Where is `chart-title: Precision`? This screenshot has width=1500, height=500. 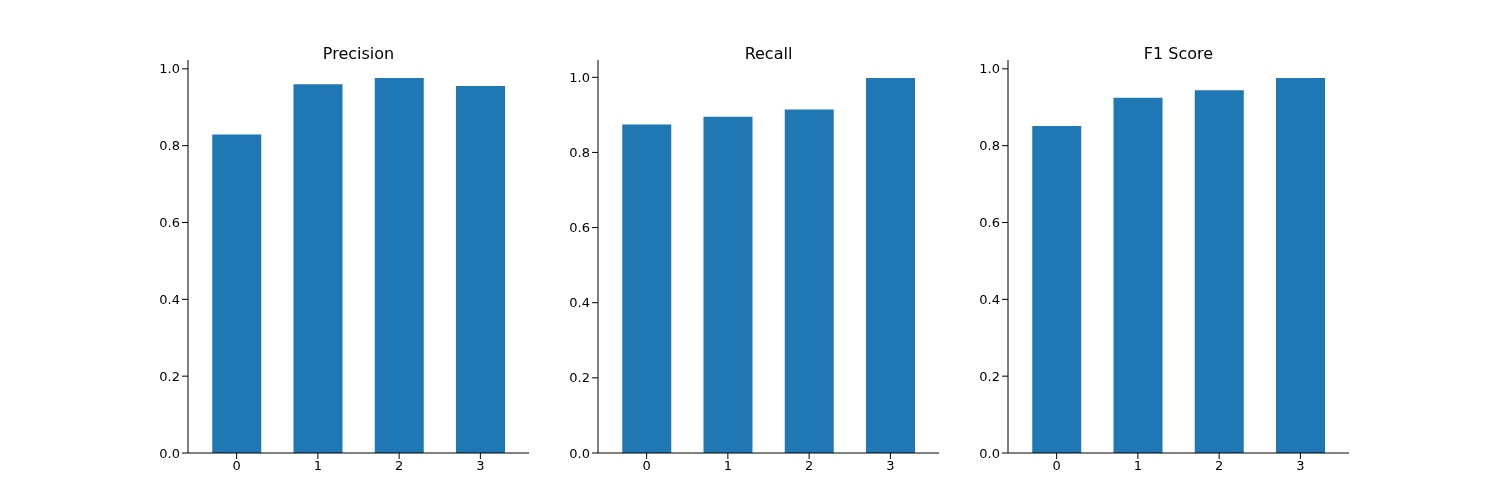 chart-title: Precision is located at coordinates (358, 53).